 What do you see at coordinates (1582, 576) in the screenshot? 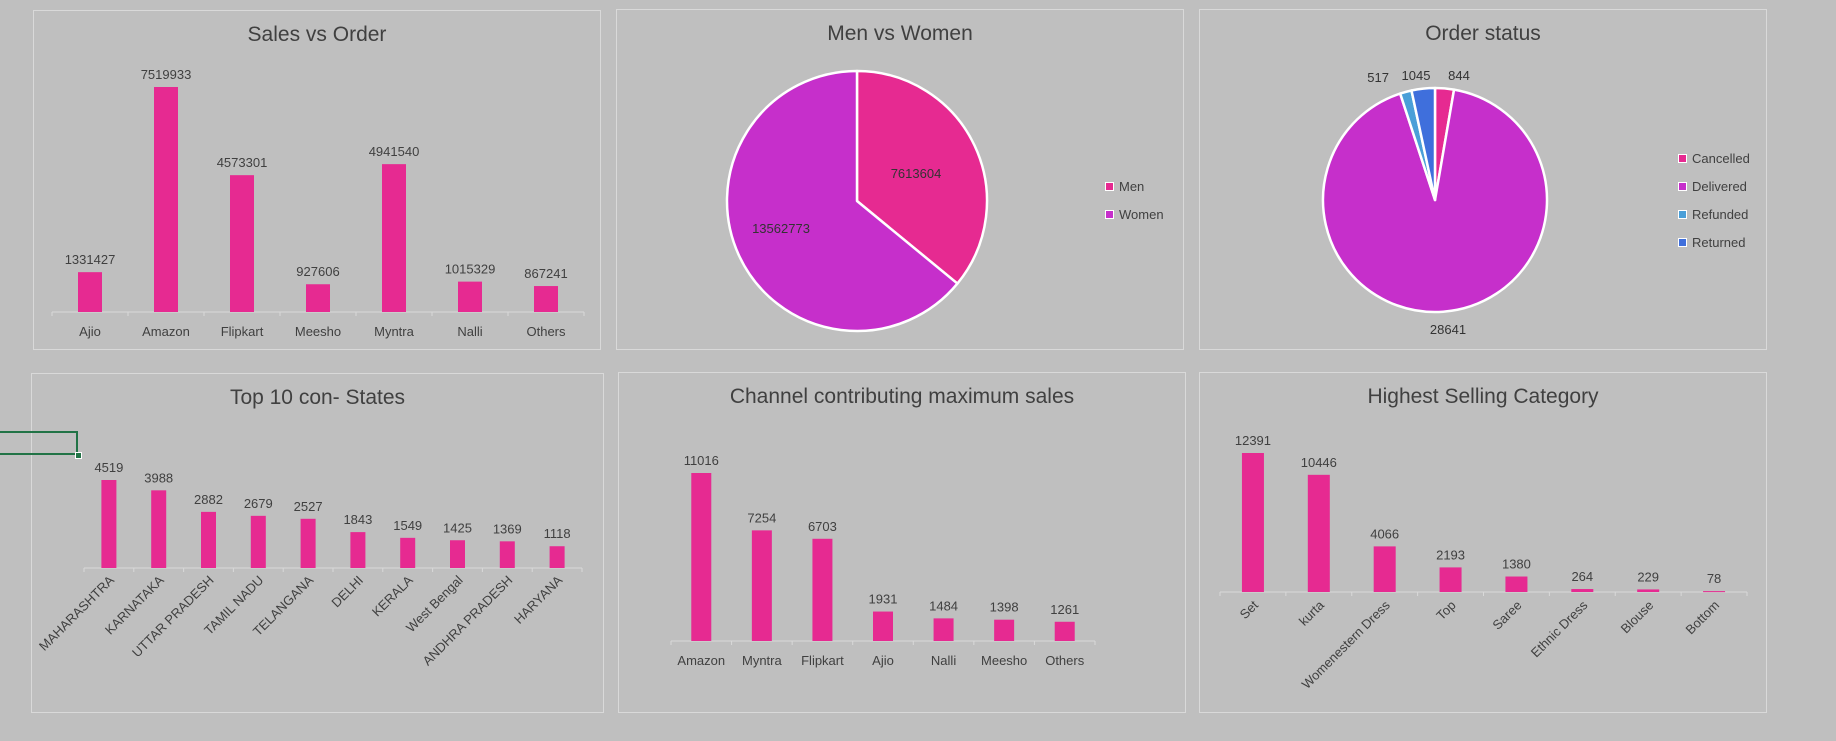
I see `data-label: 264` at bounding box center [1582, 576].